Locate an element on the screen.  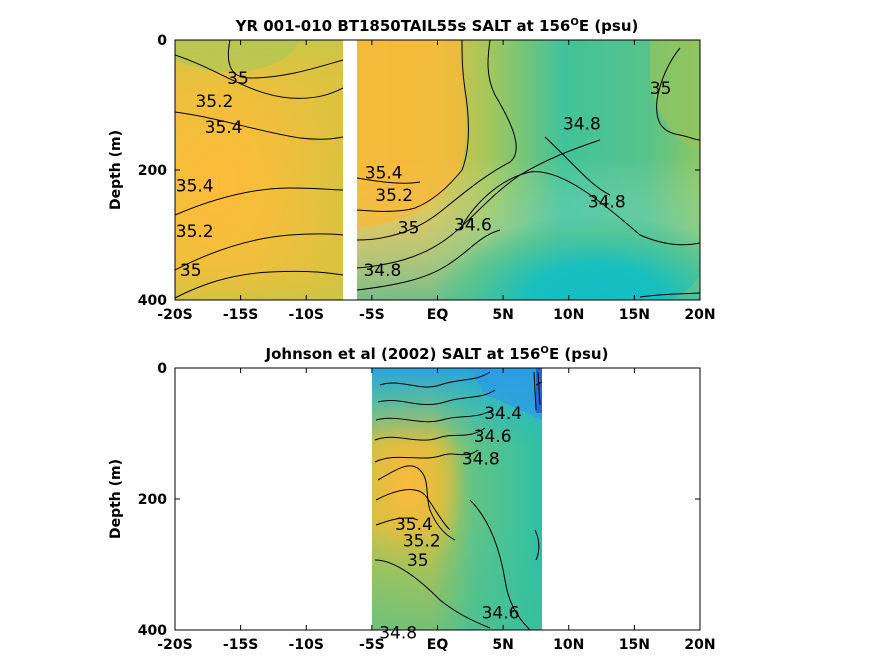
bottom-chart-title: Johnson et al (2002) SALT at 156OE (psu) is located at coordinates (437, 354).